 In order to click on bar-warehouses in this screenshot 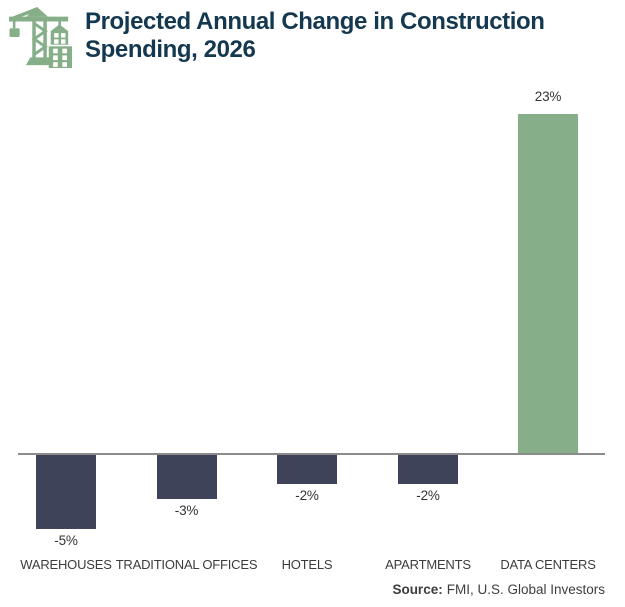, I will do `click(66, 492)`.